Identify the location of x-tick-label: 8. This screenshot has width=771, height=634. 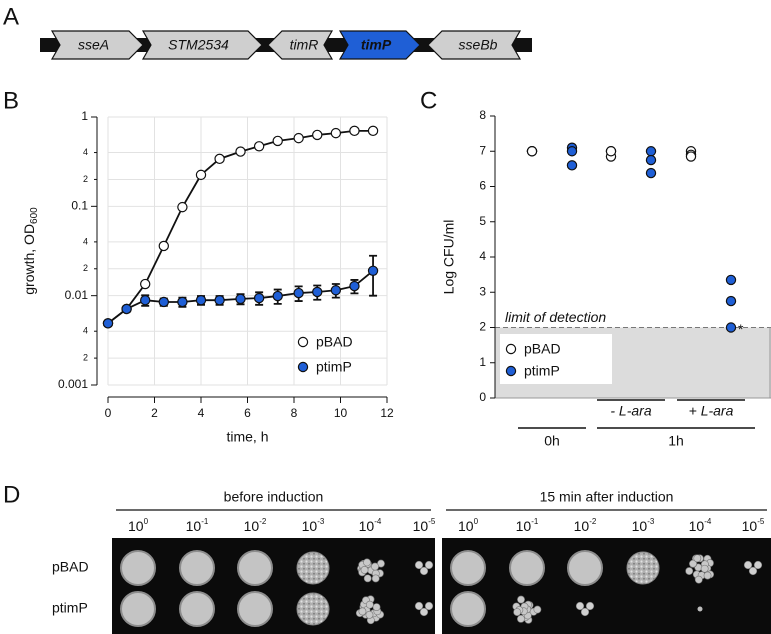
(294, 413).